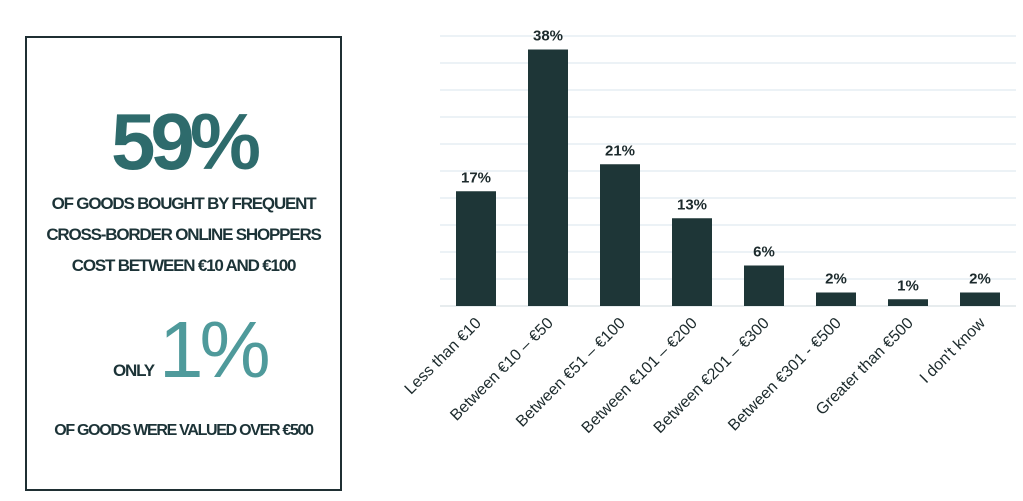 The width and height of the screenshot is (1023, 501). What do you see at coordinates (764, 252) in the screenshot?
I see `data-label: 6%` at bounding box center [764, 252].